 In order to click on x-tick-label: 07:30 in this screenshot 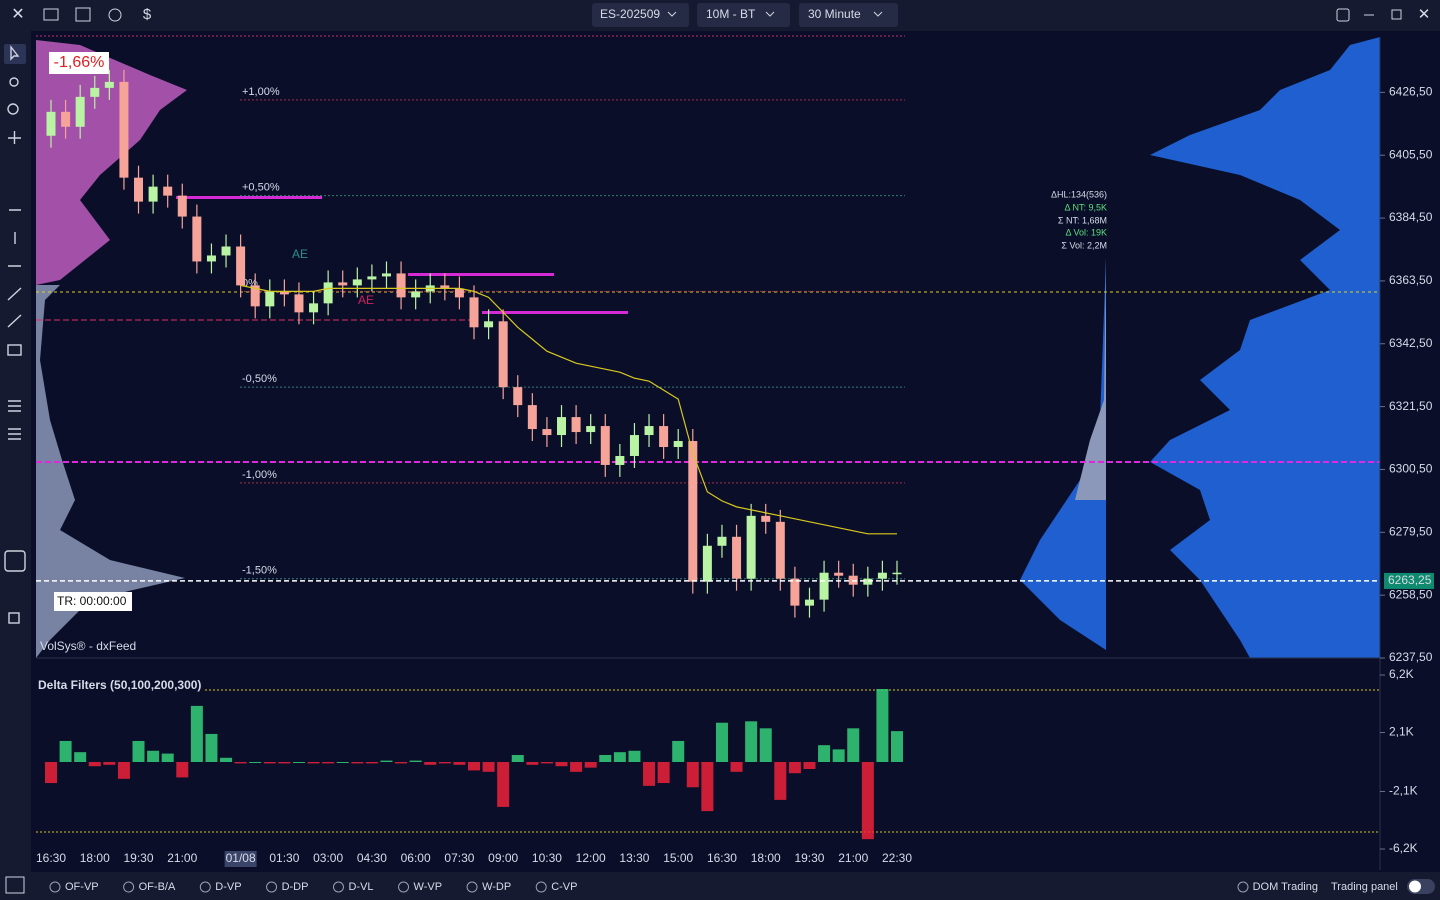, I will do `click(459, 858)`.